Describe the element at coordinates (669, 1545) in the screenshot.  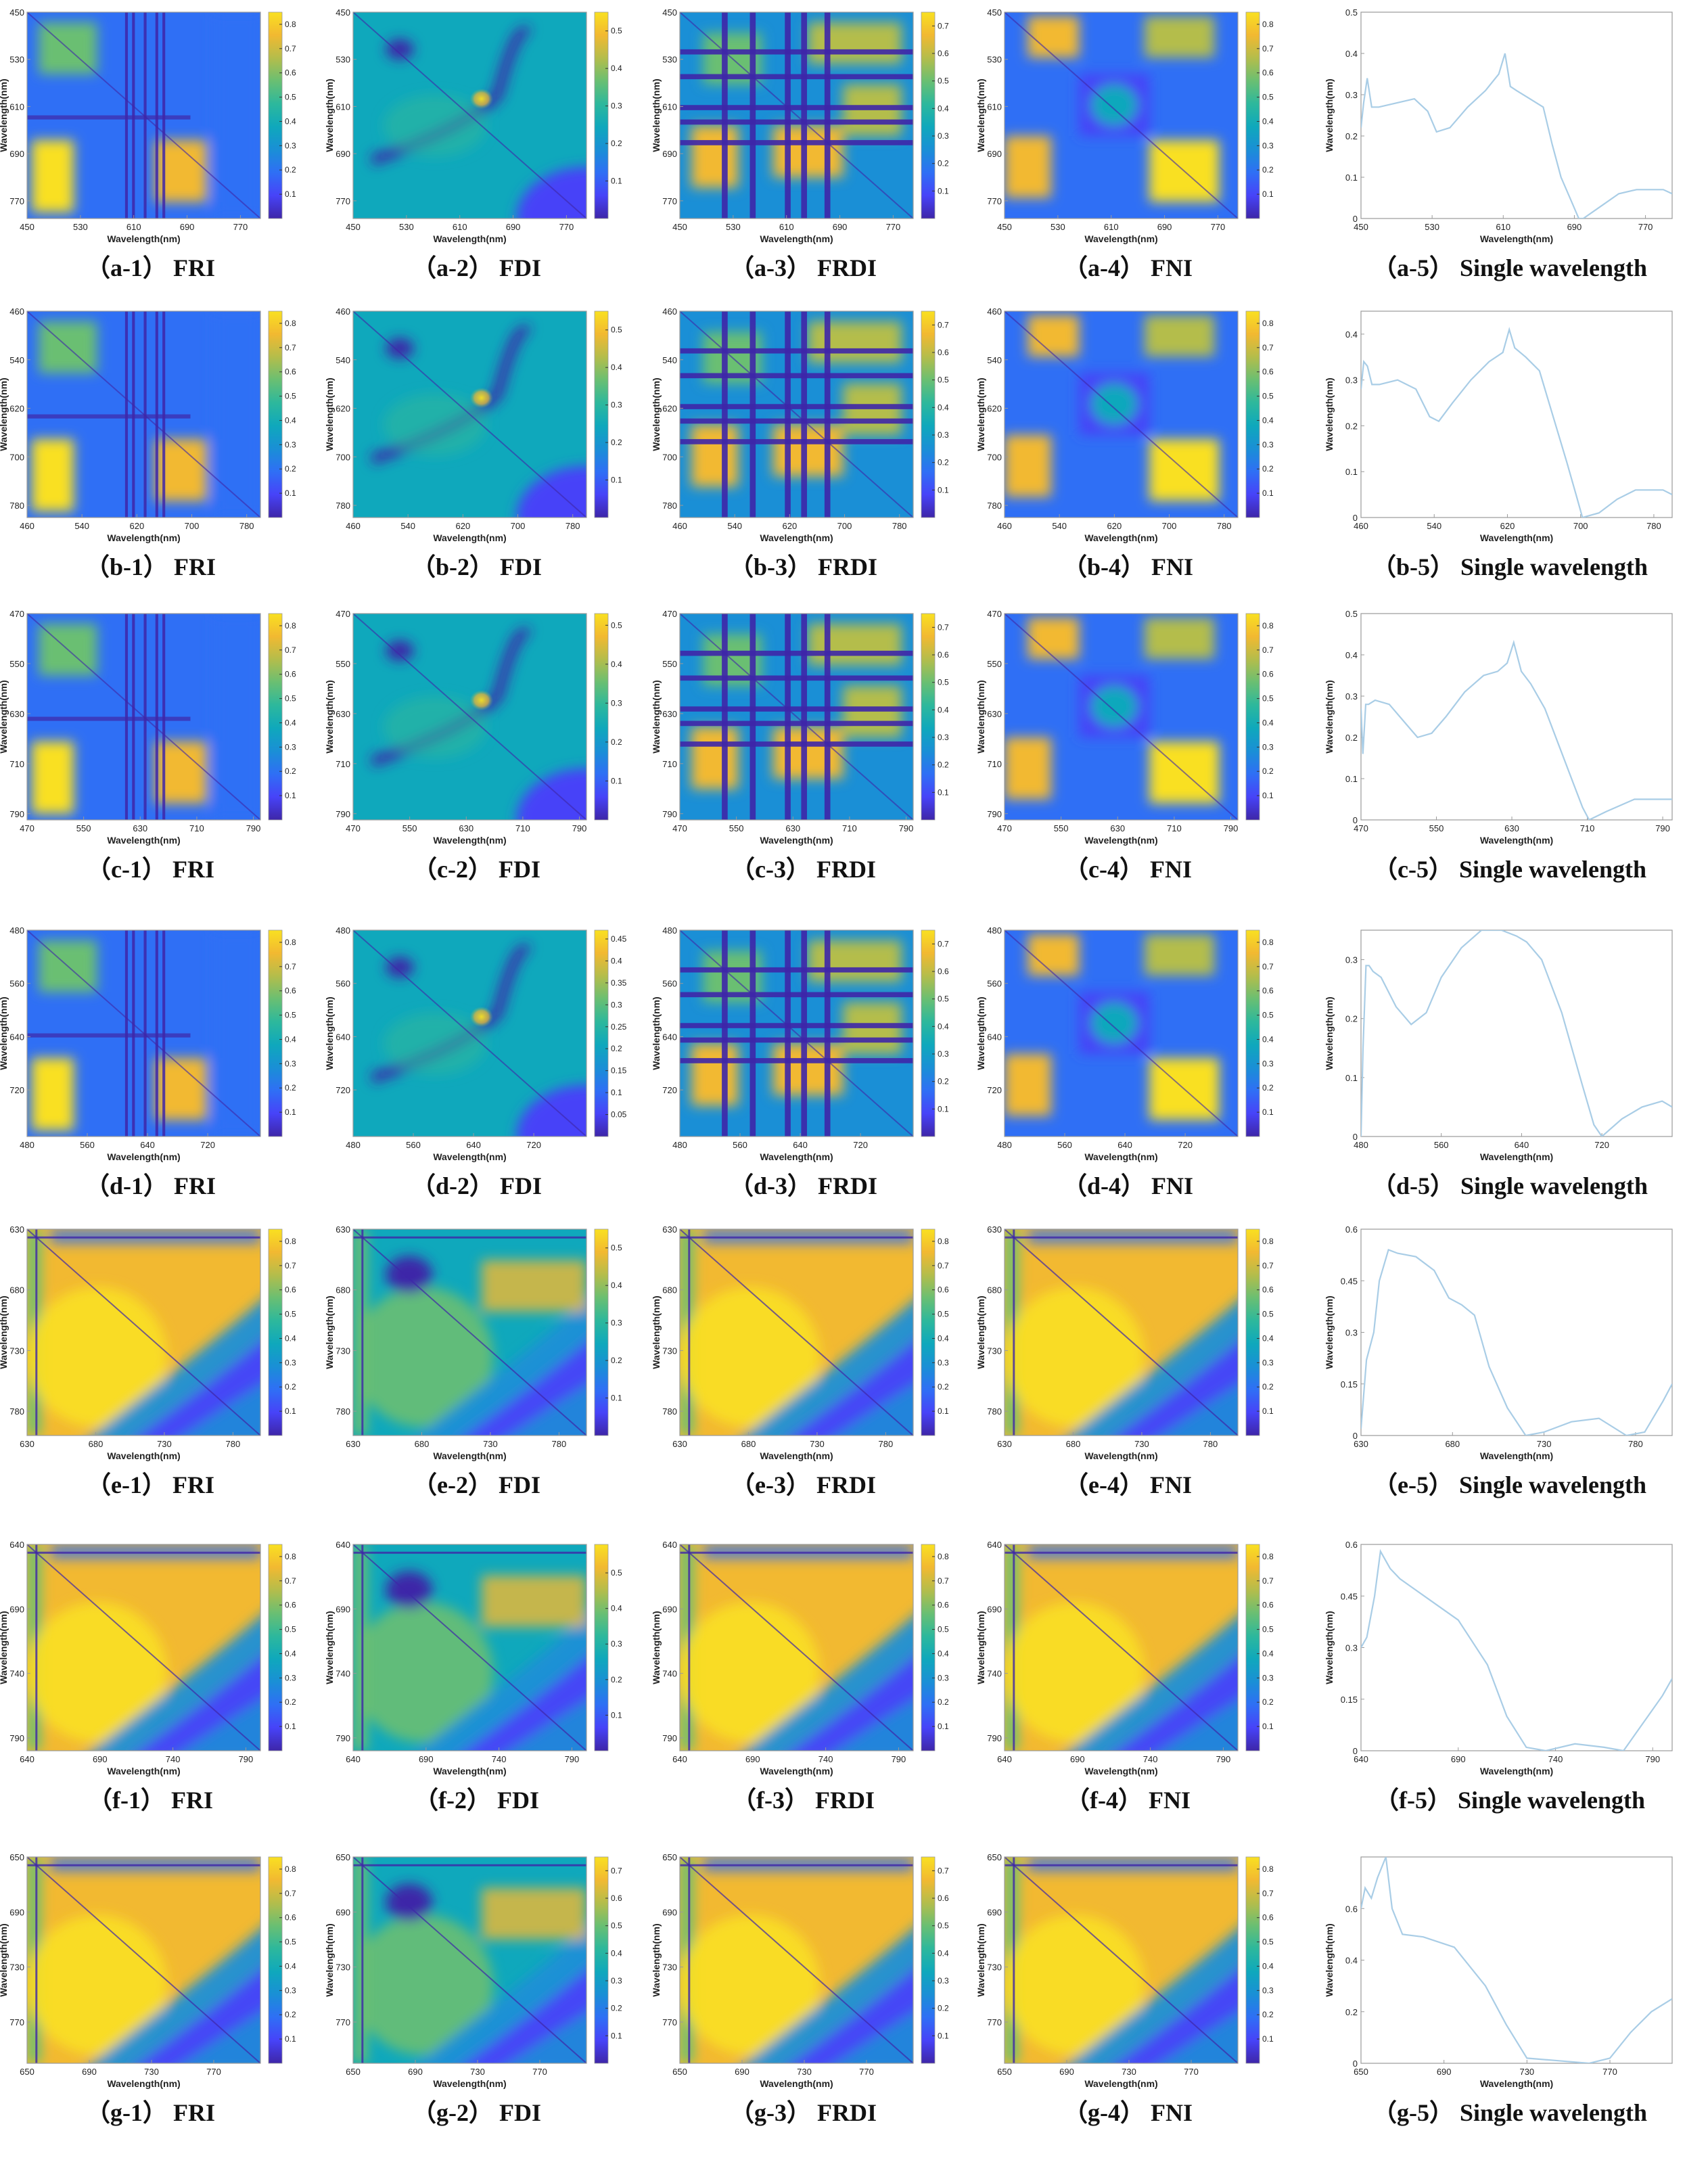
I see `y-tick-label: 640` at that location.